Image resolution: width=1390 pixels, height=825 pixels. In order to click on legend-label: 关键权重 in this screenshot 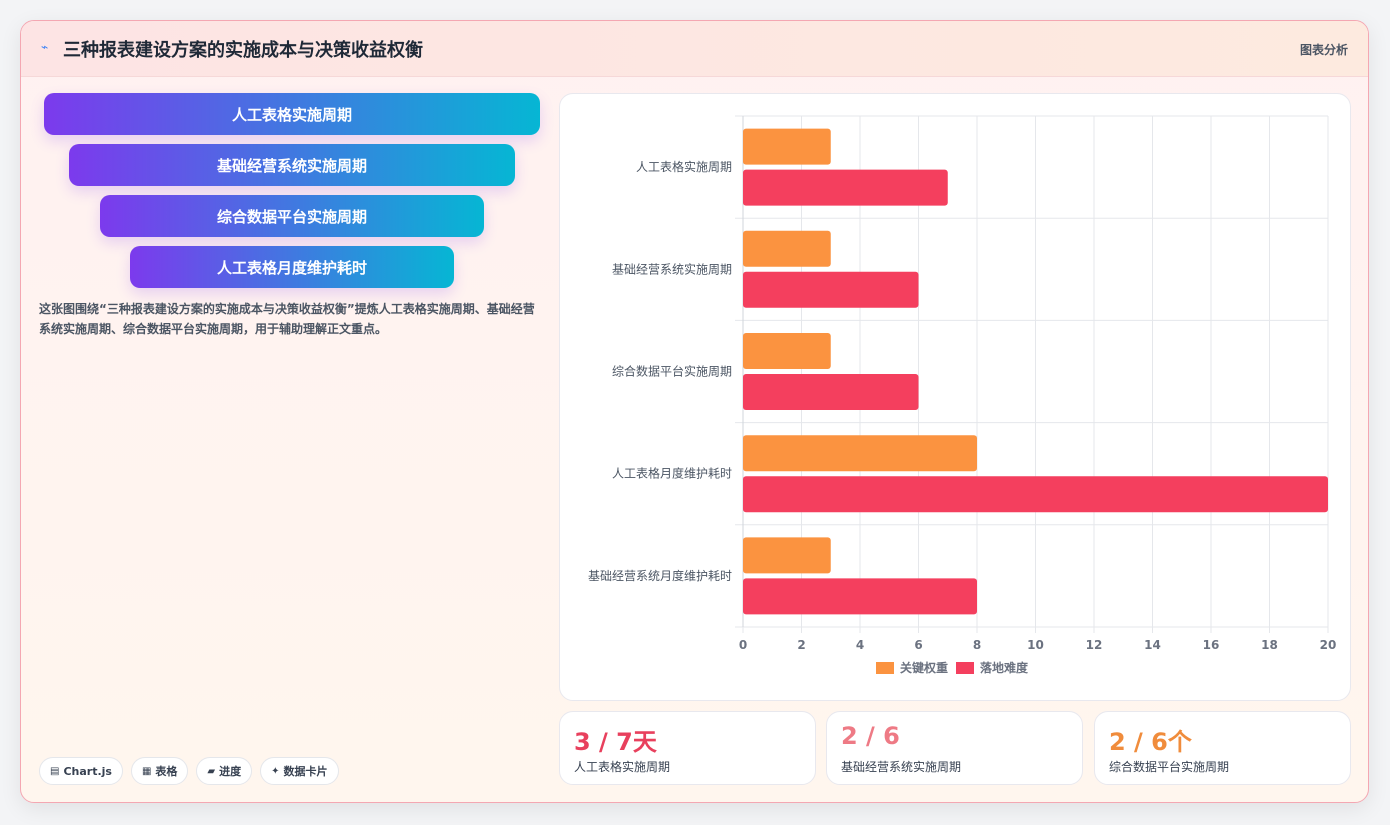, I will do `click(924, 667)`.